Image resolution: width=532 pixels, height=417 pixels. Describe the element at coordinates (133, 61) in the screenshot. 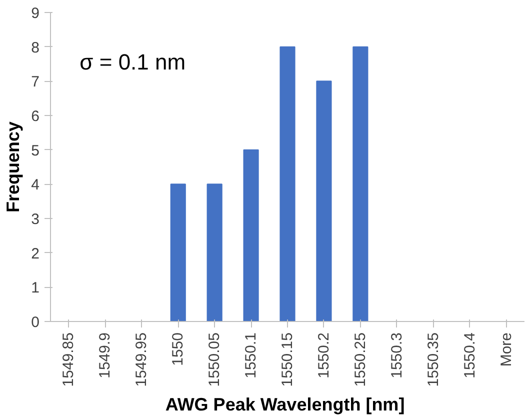

I see `annotation: σ = 0.1 nm` at that location.